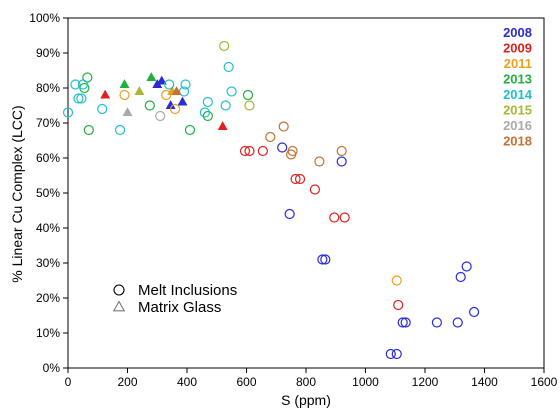 The height and width of the screenshot is (409, 560). I want to click on y-tick-label: 50%, so click(48, 193).